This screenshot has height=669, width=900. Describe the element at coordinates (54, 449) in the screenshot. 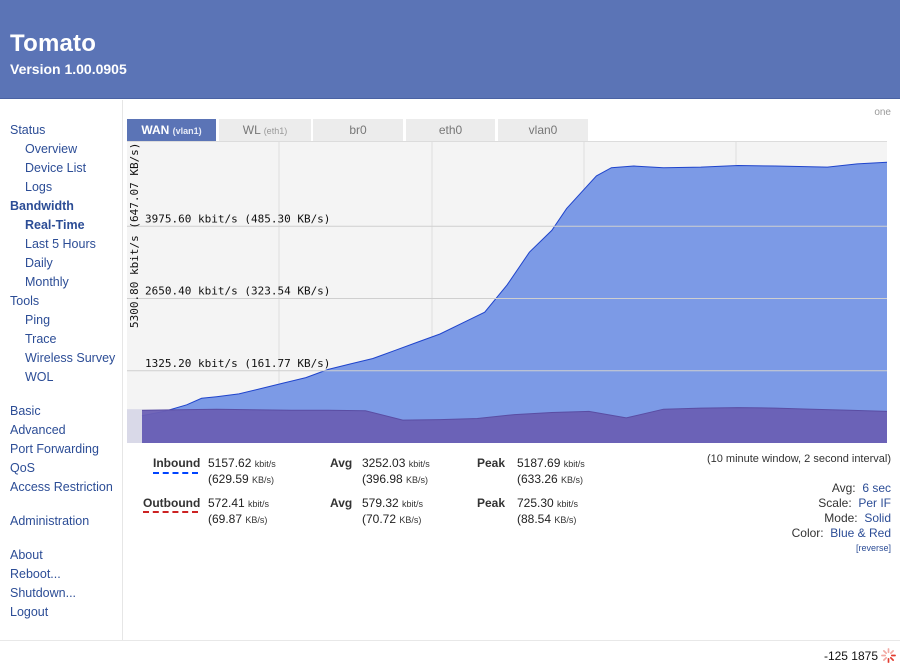

I see `sidebar-item-port-forwarding: Port Forwarding` at that location.